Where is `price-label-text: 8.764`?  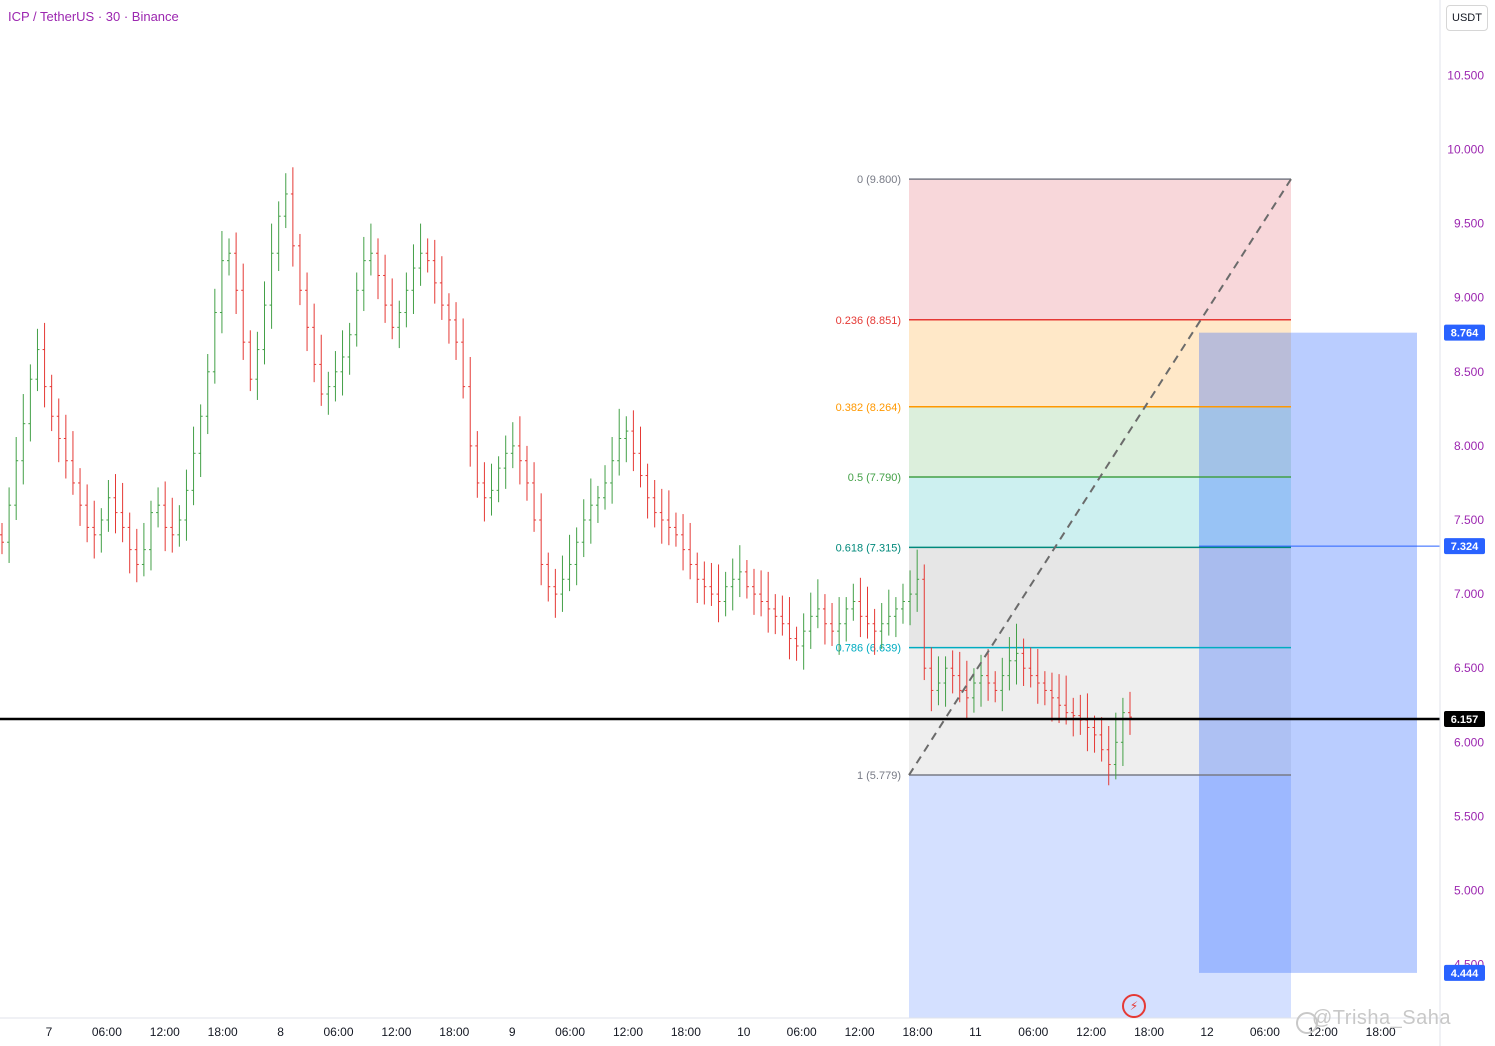
price-label-text: 8.764 is located at coordinates (1465, 334).